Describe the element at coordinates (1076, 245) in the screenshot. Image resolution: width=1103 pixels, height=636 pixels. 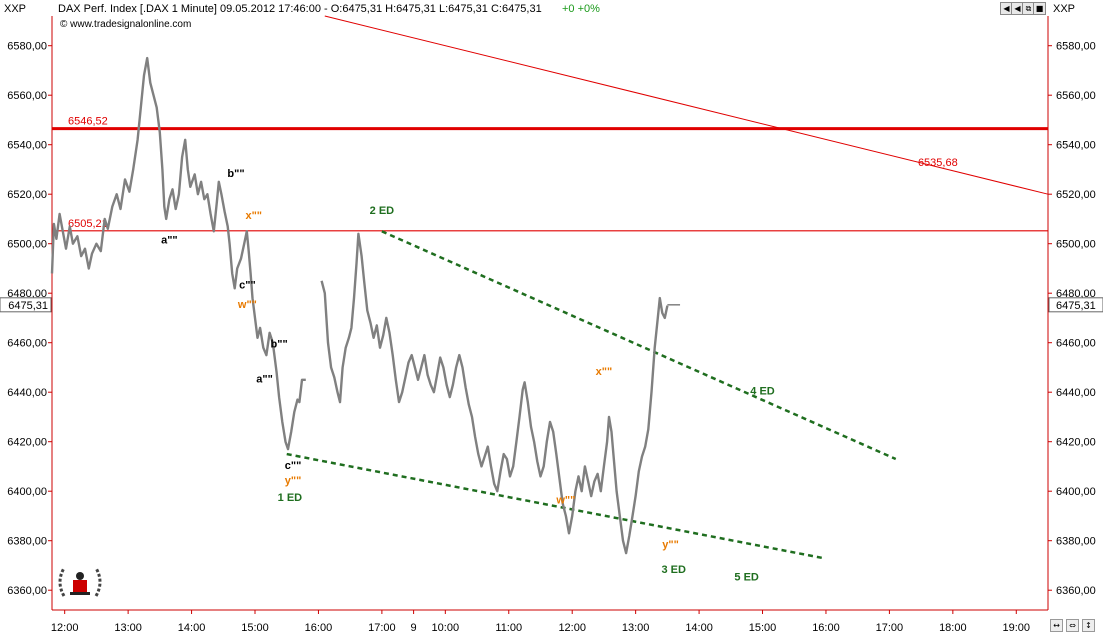
I see `y-tick-label-right: 6500,00` at that location.